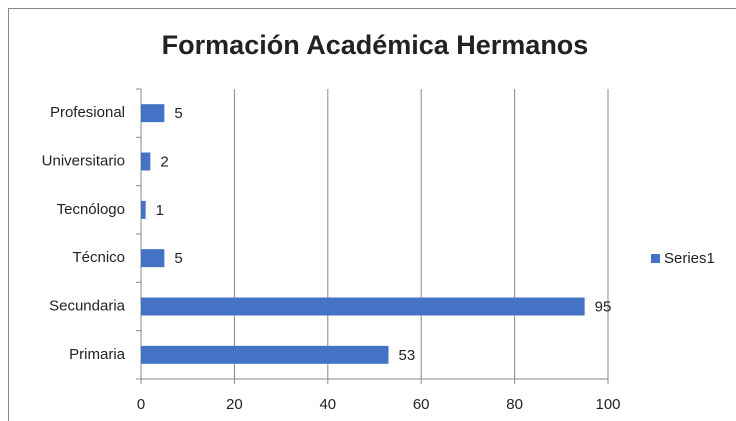  What do you see at coordinates (160, 210) in the screenshot?
I see `data-label: 1` at bounding box center [160, 210].